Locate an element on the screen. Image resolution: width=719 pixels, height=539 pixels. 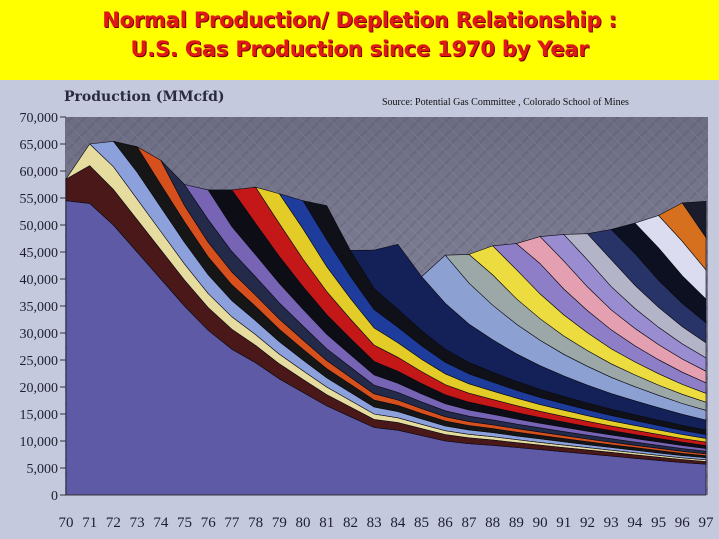
x-tick-label: 87 is located at coordinates (469, 523).